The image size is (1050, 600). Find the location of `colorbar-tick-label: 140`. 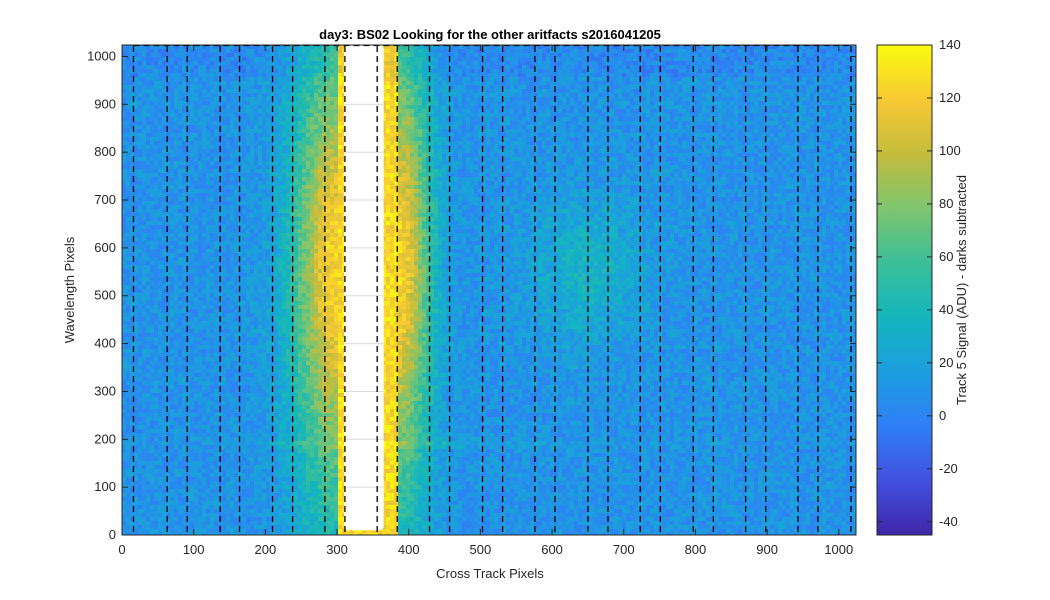

colorbar-tick-label: 140 is located at coordinates (950, 44).